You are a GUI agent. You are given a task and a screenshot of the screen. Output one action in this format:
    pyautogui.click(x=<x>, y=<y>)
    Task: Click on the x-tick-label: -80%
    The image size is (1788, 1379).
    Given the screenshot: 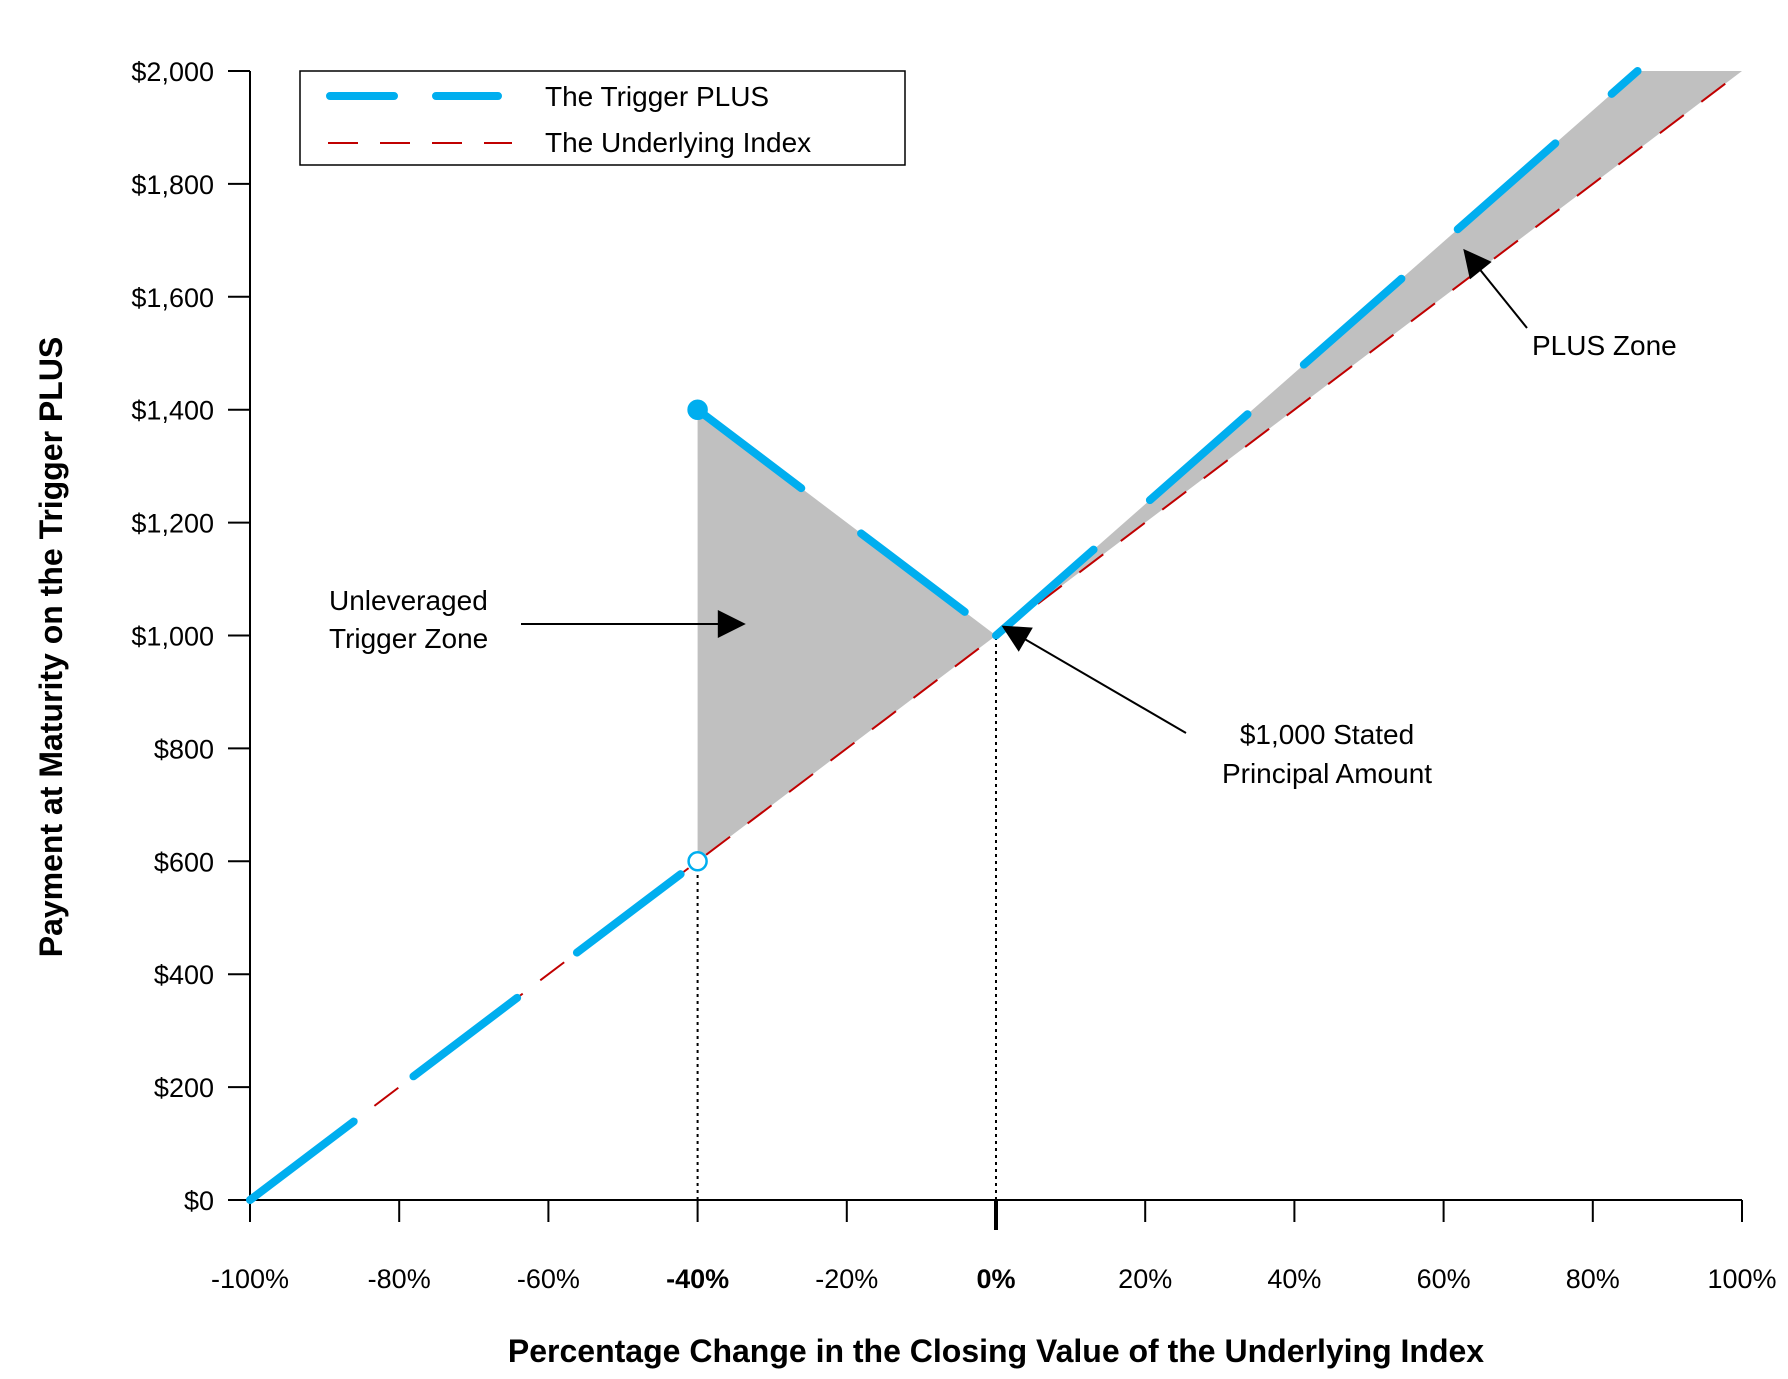 What is the action you would take?
    pyautogui.click(x=399, y=1279)
    